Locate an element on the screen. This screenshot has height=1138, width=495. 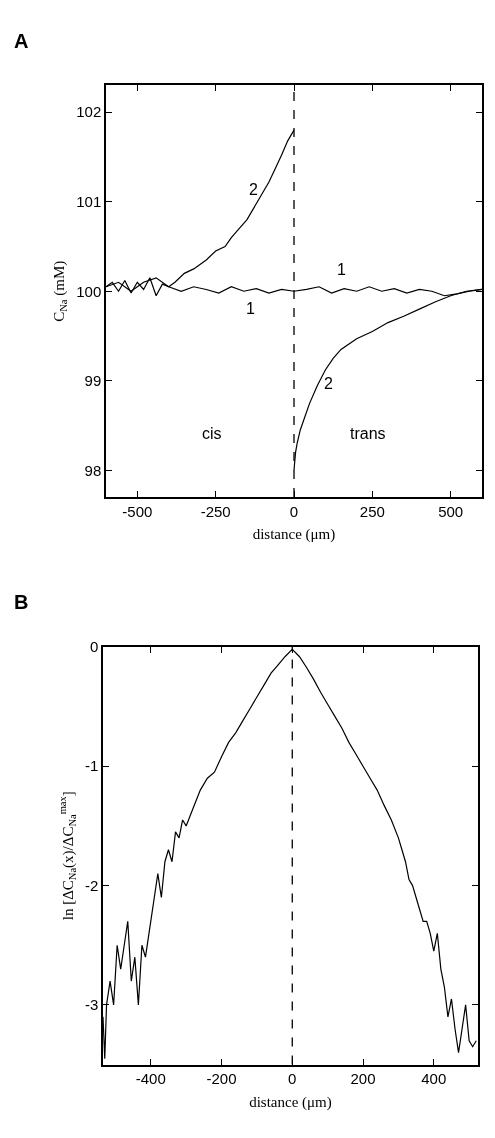
y-tick-label: -2 is located at coordinates (91, 885).